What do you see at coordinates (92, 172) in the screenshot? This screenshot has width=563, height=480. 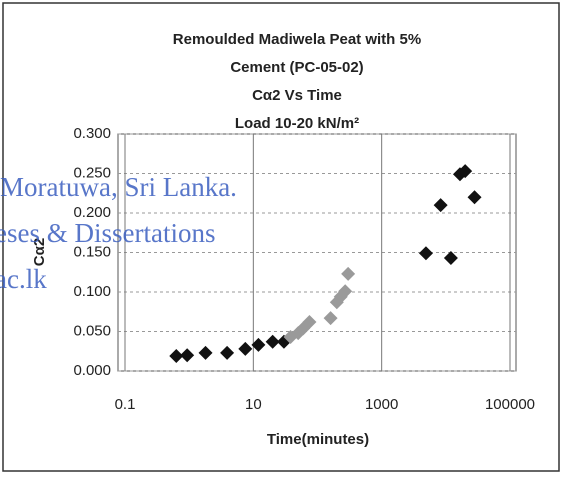 I see `y-tick-label: 0.250` at bounding box center [92, 172].